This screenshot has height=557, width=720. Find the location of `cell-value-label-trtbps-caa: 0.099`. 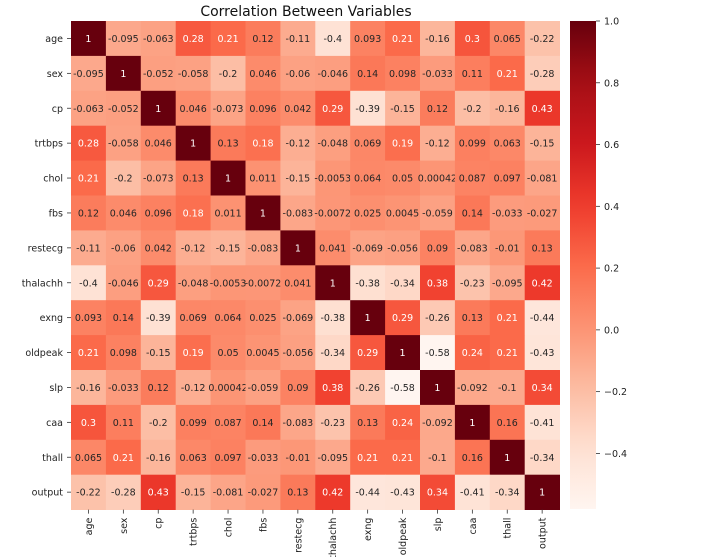

cell-value-label-trtbps-caa: 0.099 is located at coordinates (472, 144).